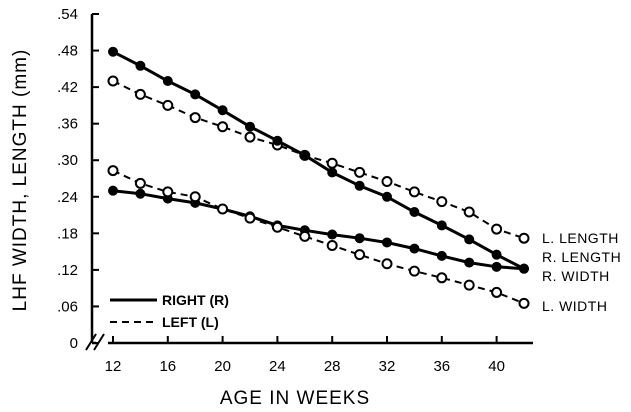 The image size is (631, 412). I want to click on x-tick-label: 20, so click(222, 366).